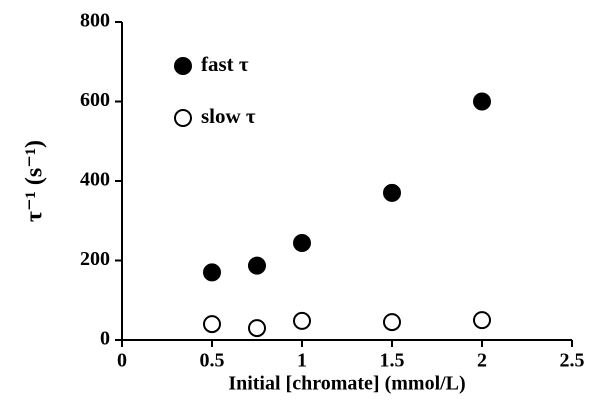 The height and width of the screenshot is (404, 589). What do you see at coordinates (346, 384) in the screenshot?
I see `x-axis-title: Initial [chromate] (mmol/L)` at bounding box center [346, 384].